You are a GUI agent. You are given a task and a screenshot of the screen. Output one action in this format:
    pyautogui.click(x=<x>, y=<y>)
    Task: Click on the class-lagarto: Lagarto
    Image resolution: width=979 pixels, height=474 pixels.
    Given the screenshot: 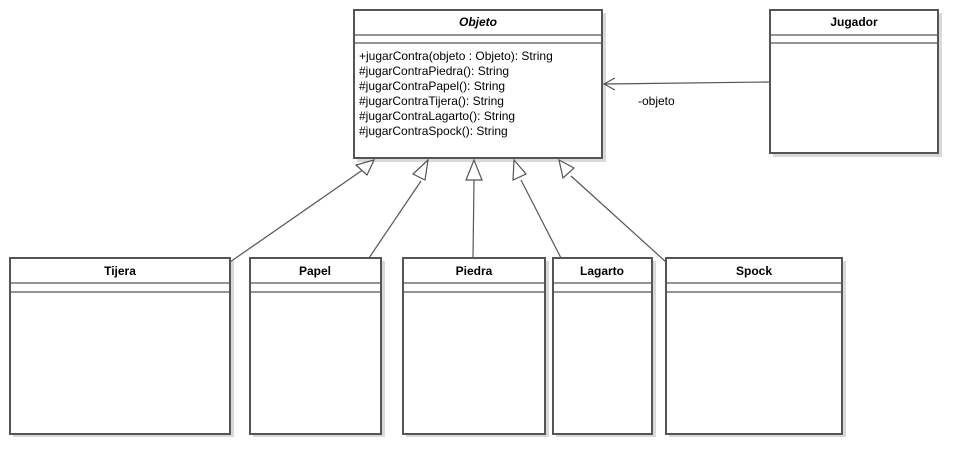 What is the action you would take?
    pyautogui.click(x=602, y=346)
    